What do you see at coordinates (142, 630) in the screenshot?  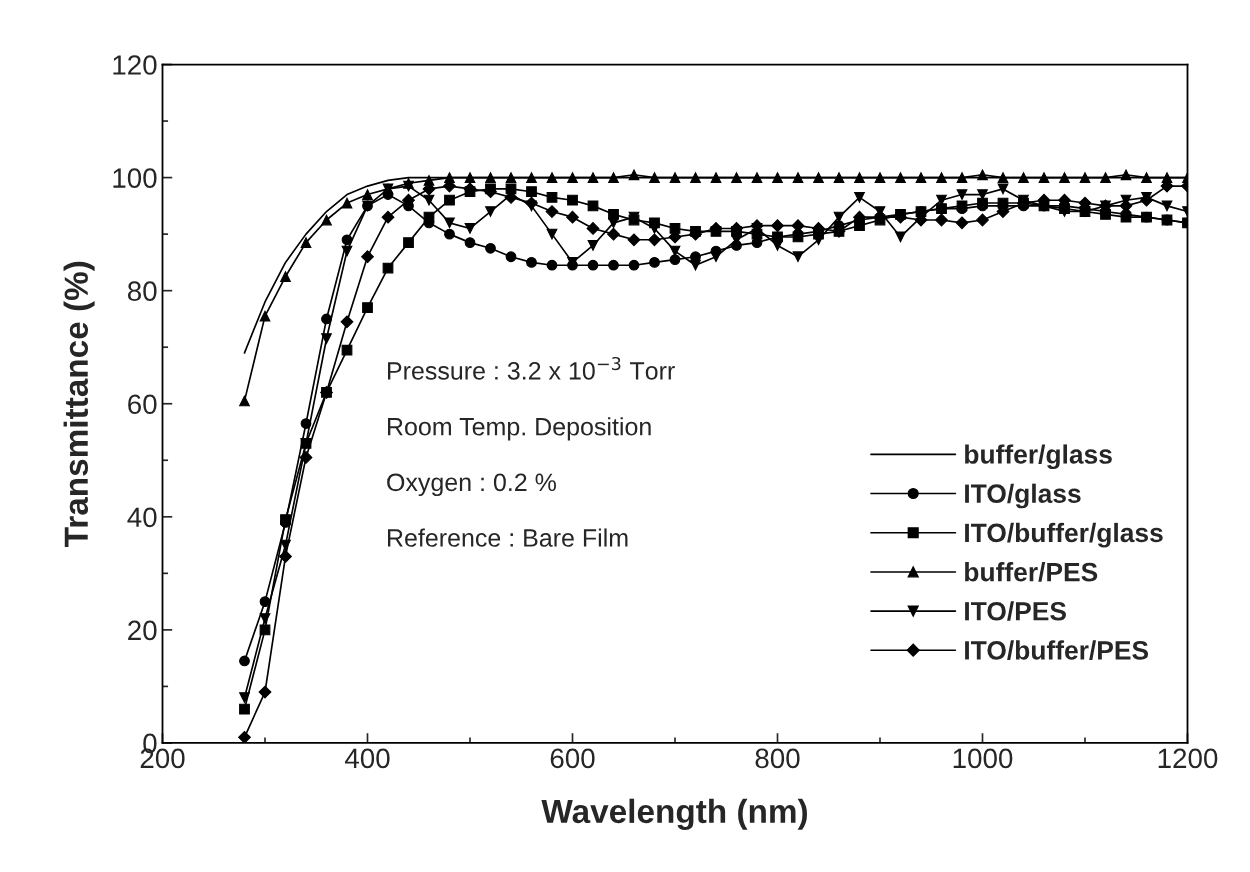 I see `y-tick-label: 20` at bounding box center [142, 630].